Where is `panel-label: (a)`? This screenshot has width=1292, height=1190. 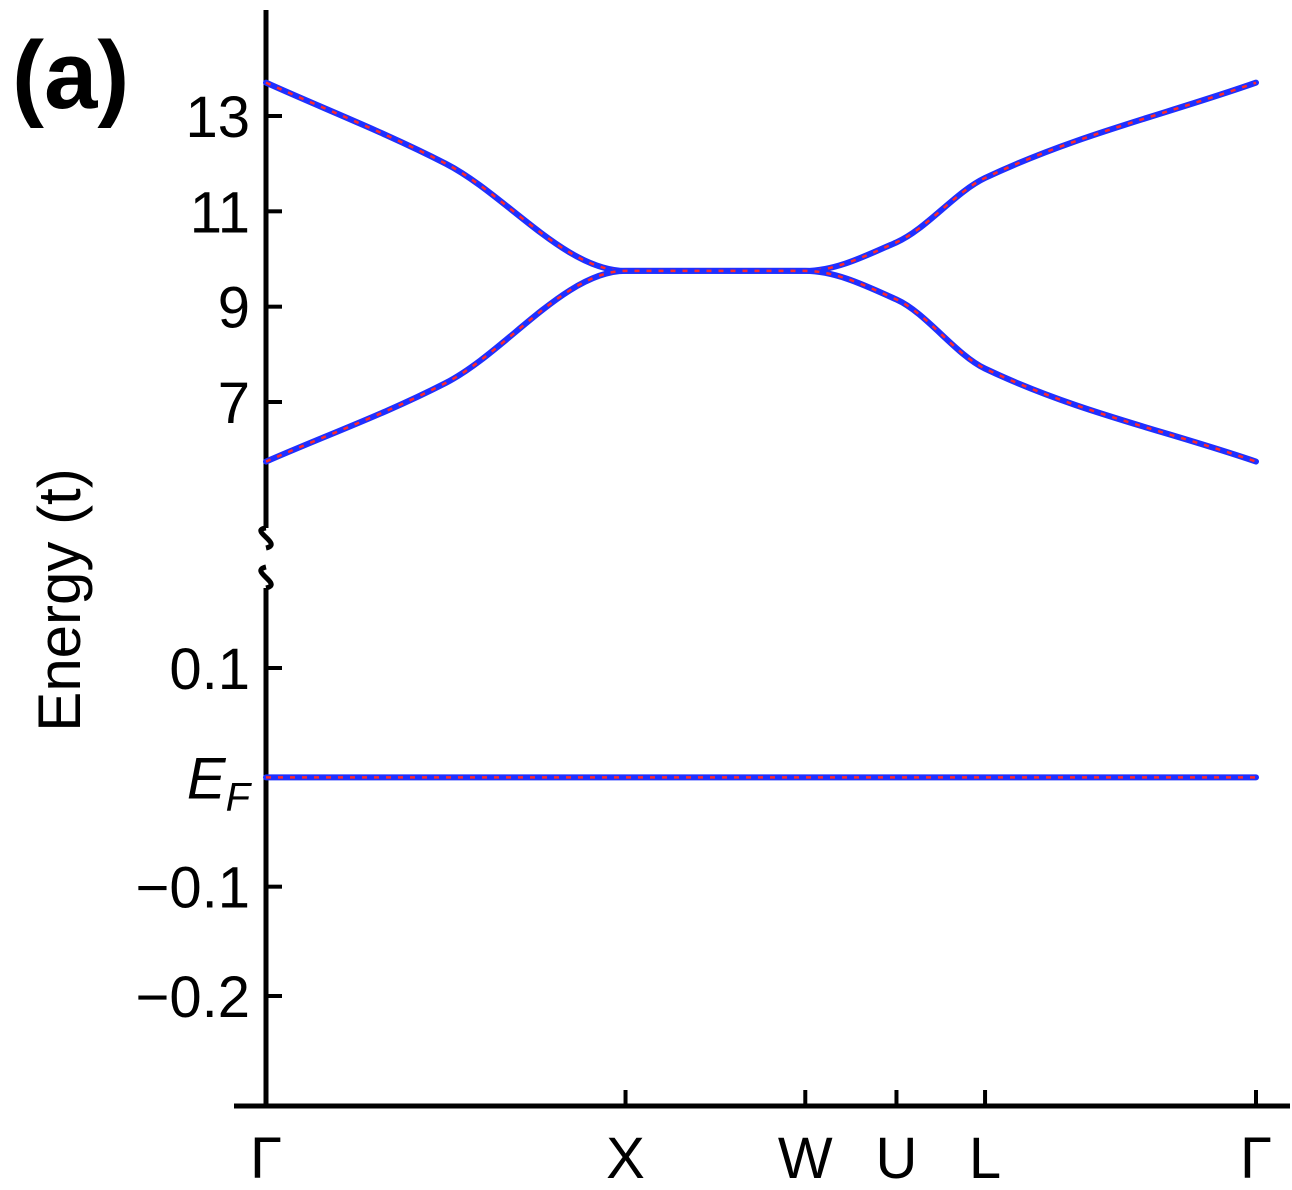 panel-label: (a) is located at coordinates (70, 75).